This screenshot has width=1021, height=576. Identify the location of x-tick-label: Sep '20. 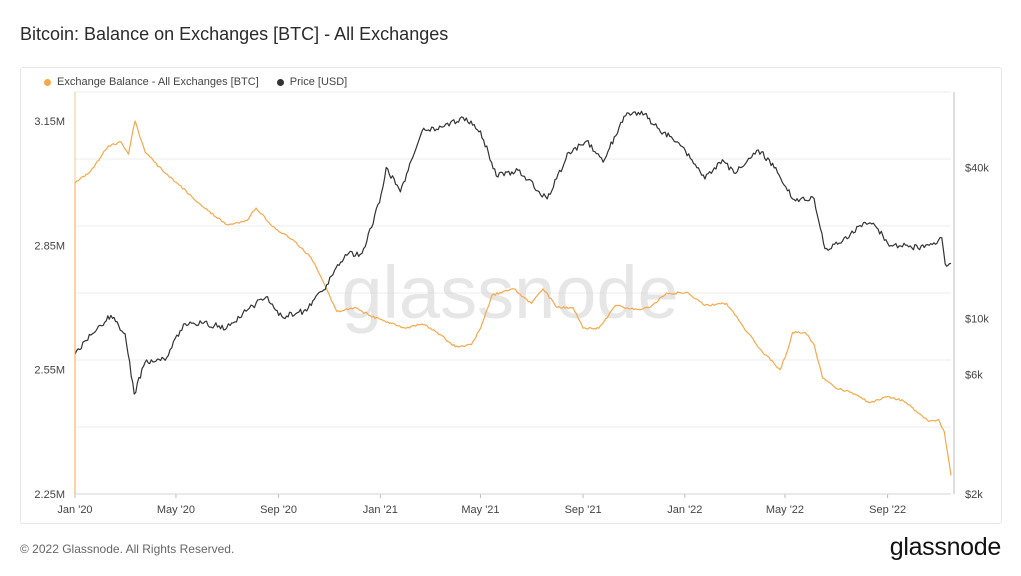
(278, 510).